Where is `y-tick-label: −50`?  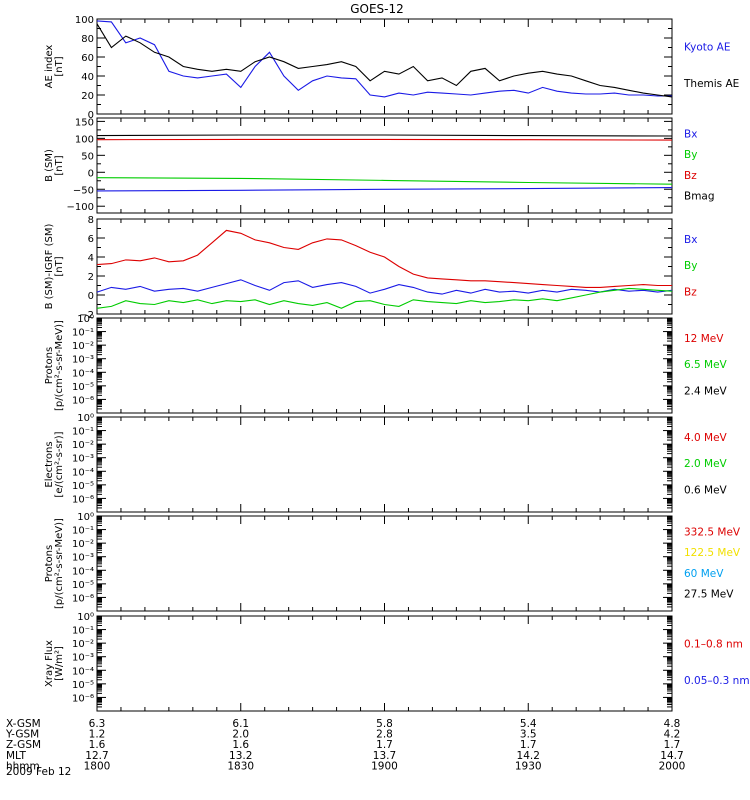 y-tick-label: −50 is located at coordinates (83, 190).